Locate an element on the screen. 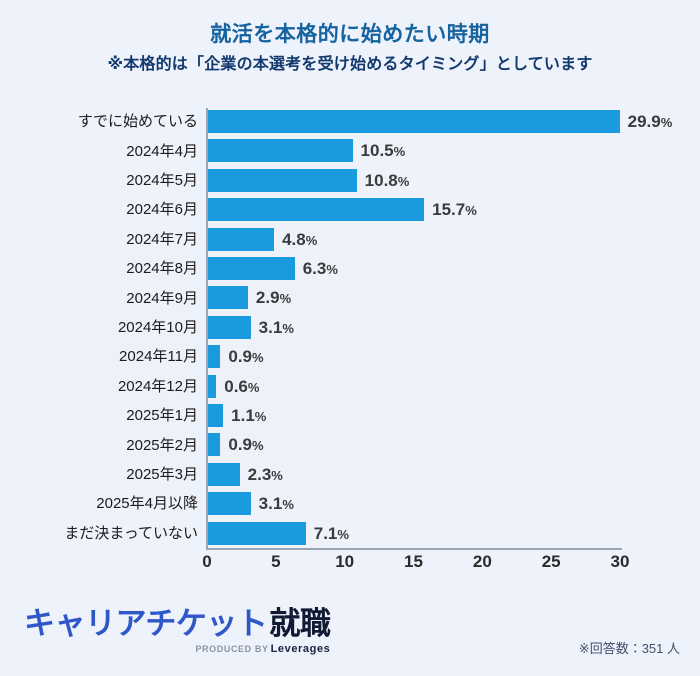 Image resolution: width=700 pixels, height=676 pixels. bar-value-label: 29.9% is located at coordinates (650, 121).